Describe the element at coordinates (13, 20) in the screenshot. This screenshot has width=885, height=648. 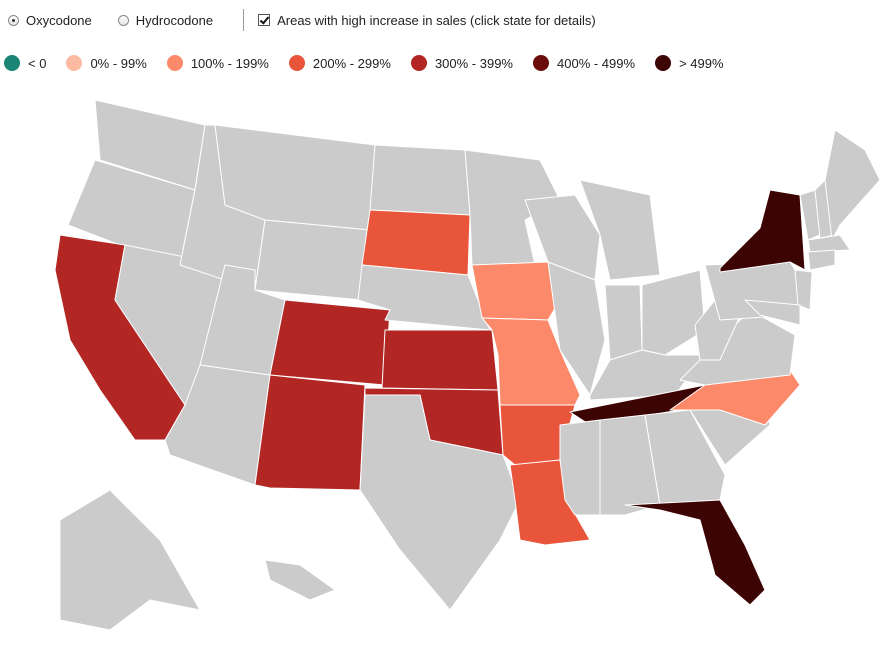
I see `oxycodone-radio-circle` at that location.